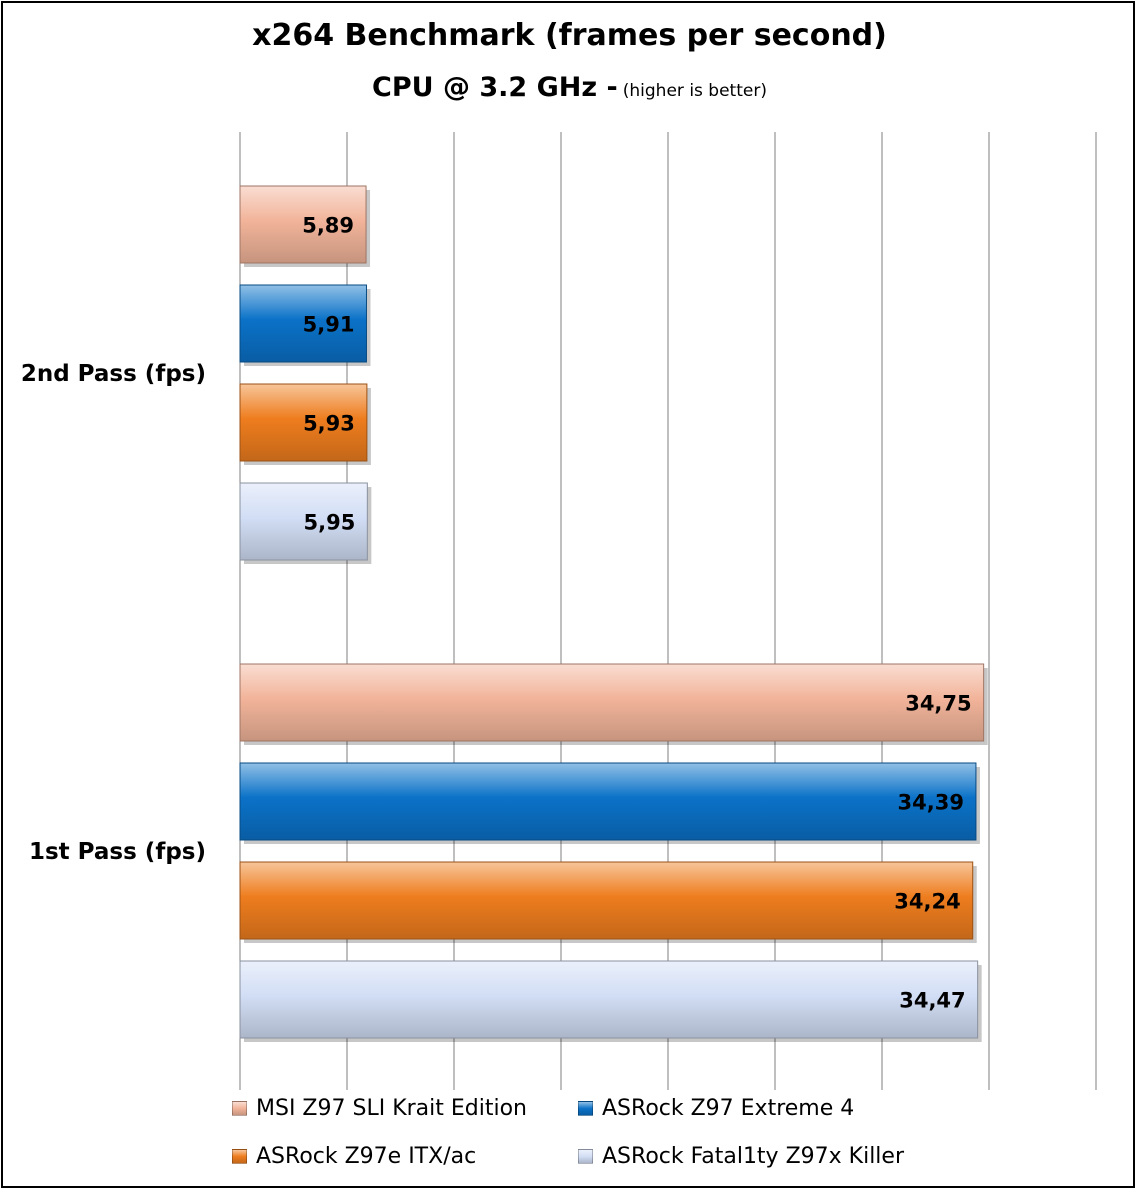 This screenshot has height=1192, width=1139. I want to click on data-label: 5,91, so click(329, 325).